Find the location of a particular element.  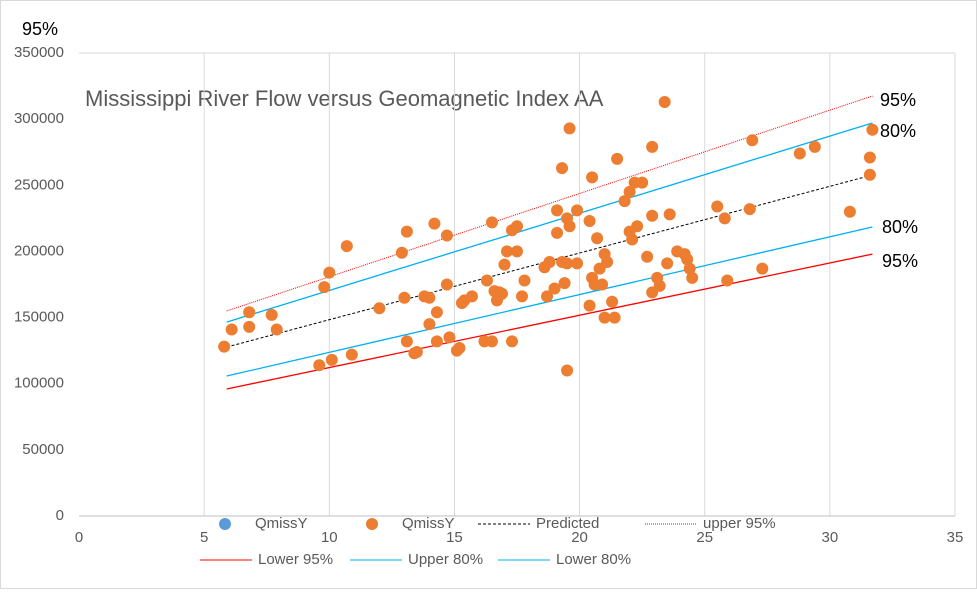

legend-label: Upper 80% is located at coordinates (445, 559).